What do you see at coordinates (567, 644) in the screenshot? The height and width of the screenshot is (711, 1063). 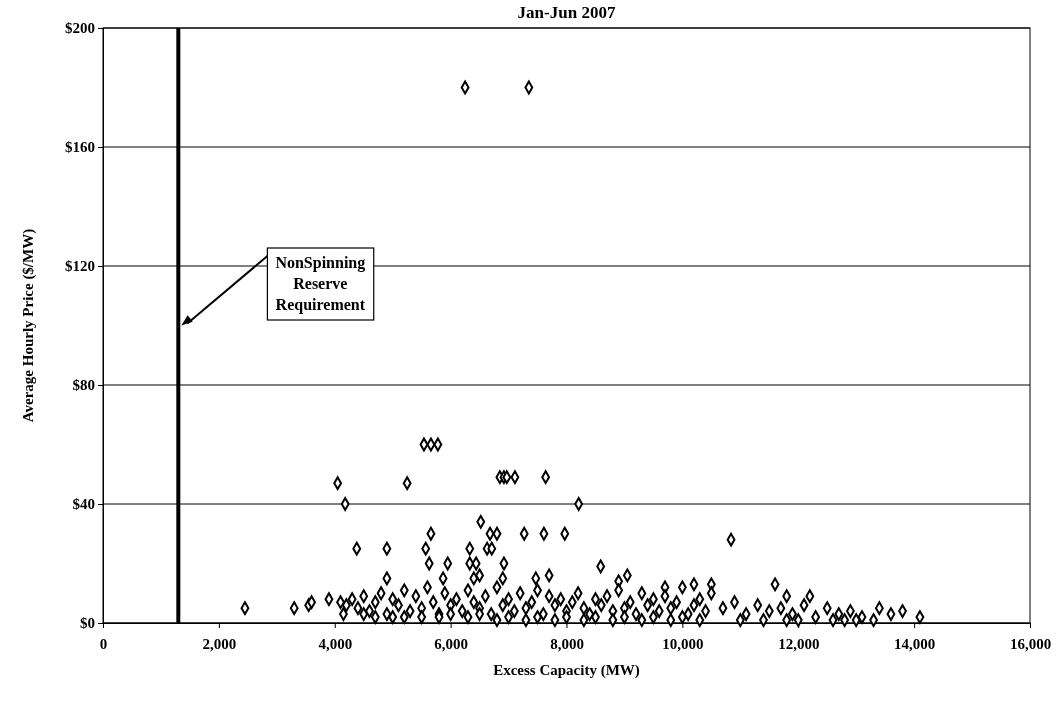 I see `x-tick-label: 8,000` at bounding box center [567, 644].